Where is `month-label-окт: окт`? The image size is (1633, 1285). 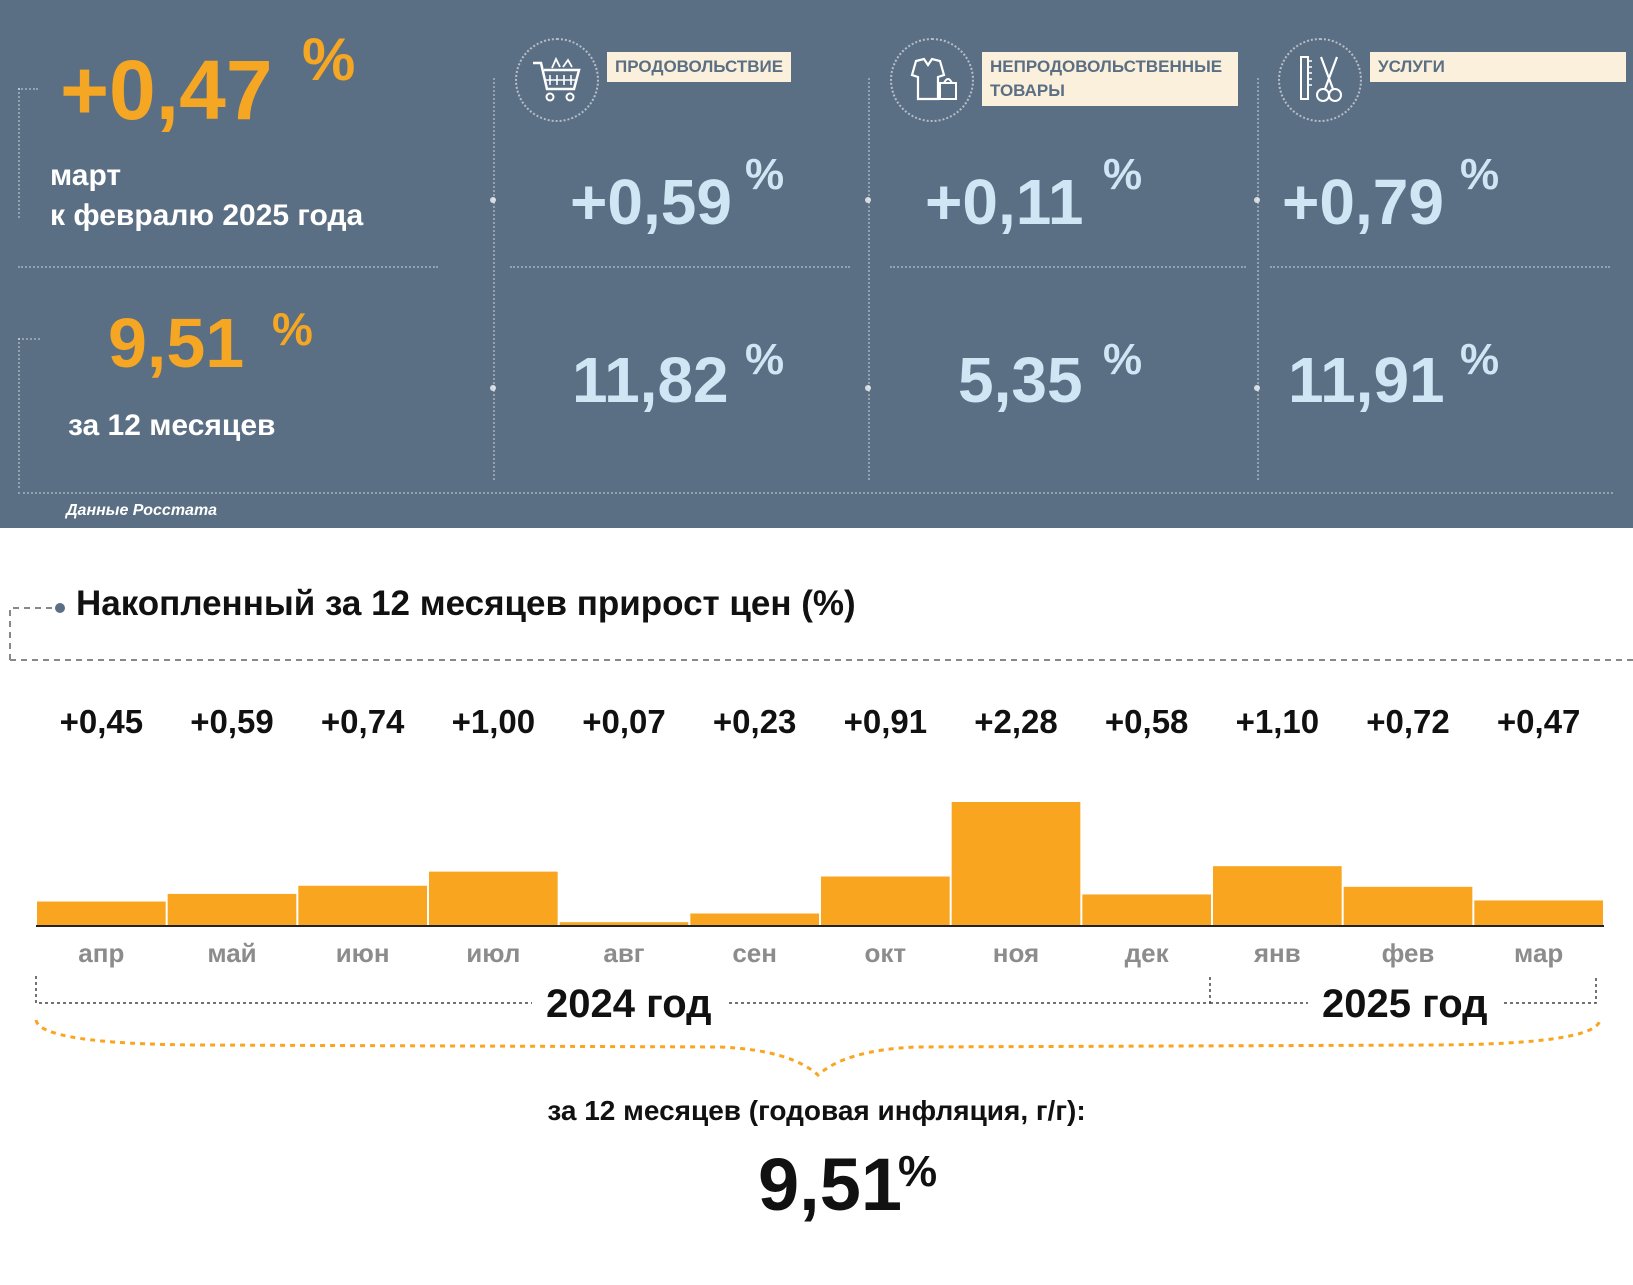
month-label-окт: окт is located at coordinates (886, 953).